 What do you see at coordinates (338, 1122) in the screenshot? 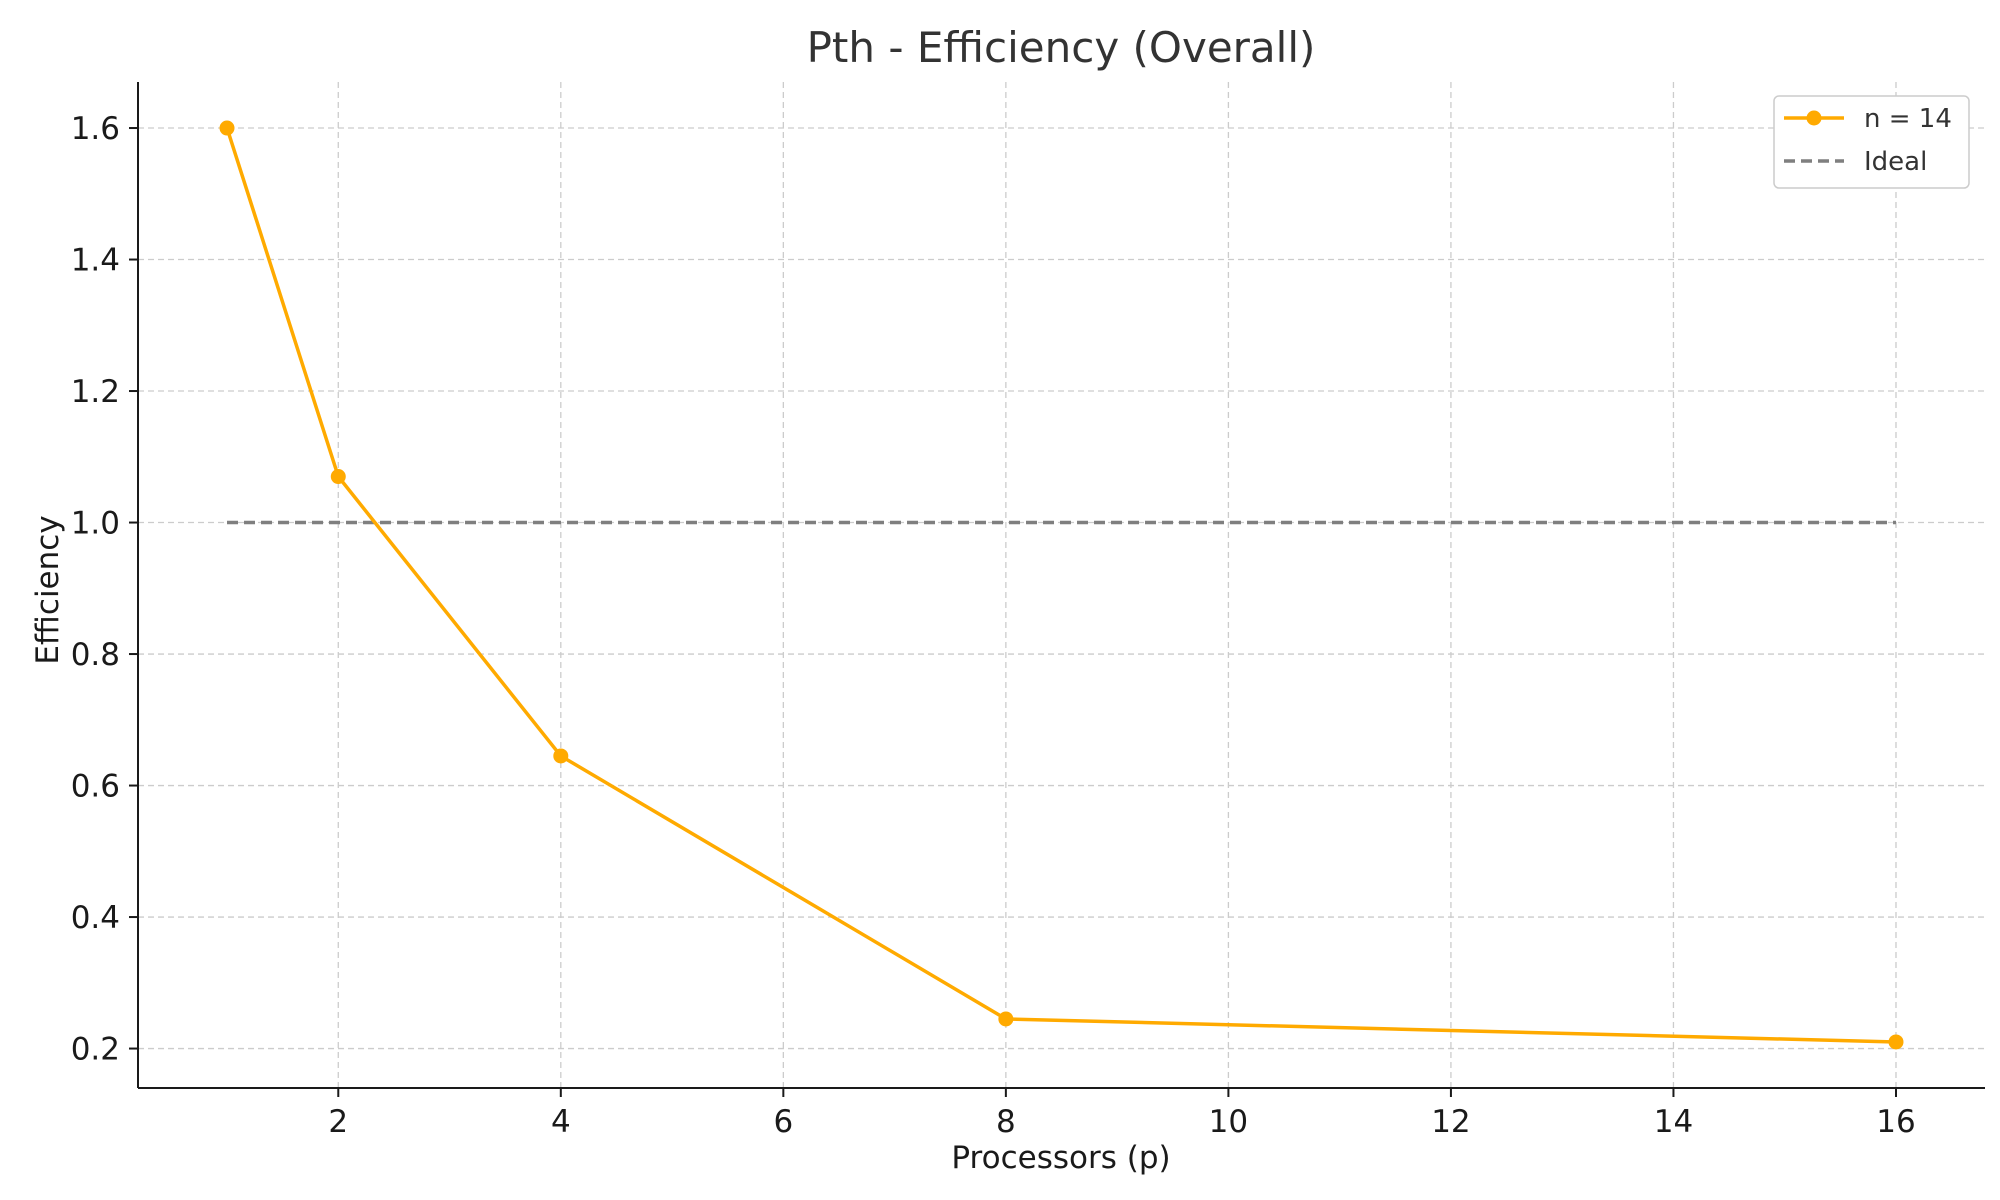
I see `x-tick-label: 2` at bounding box center [338, 1122].